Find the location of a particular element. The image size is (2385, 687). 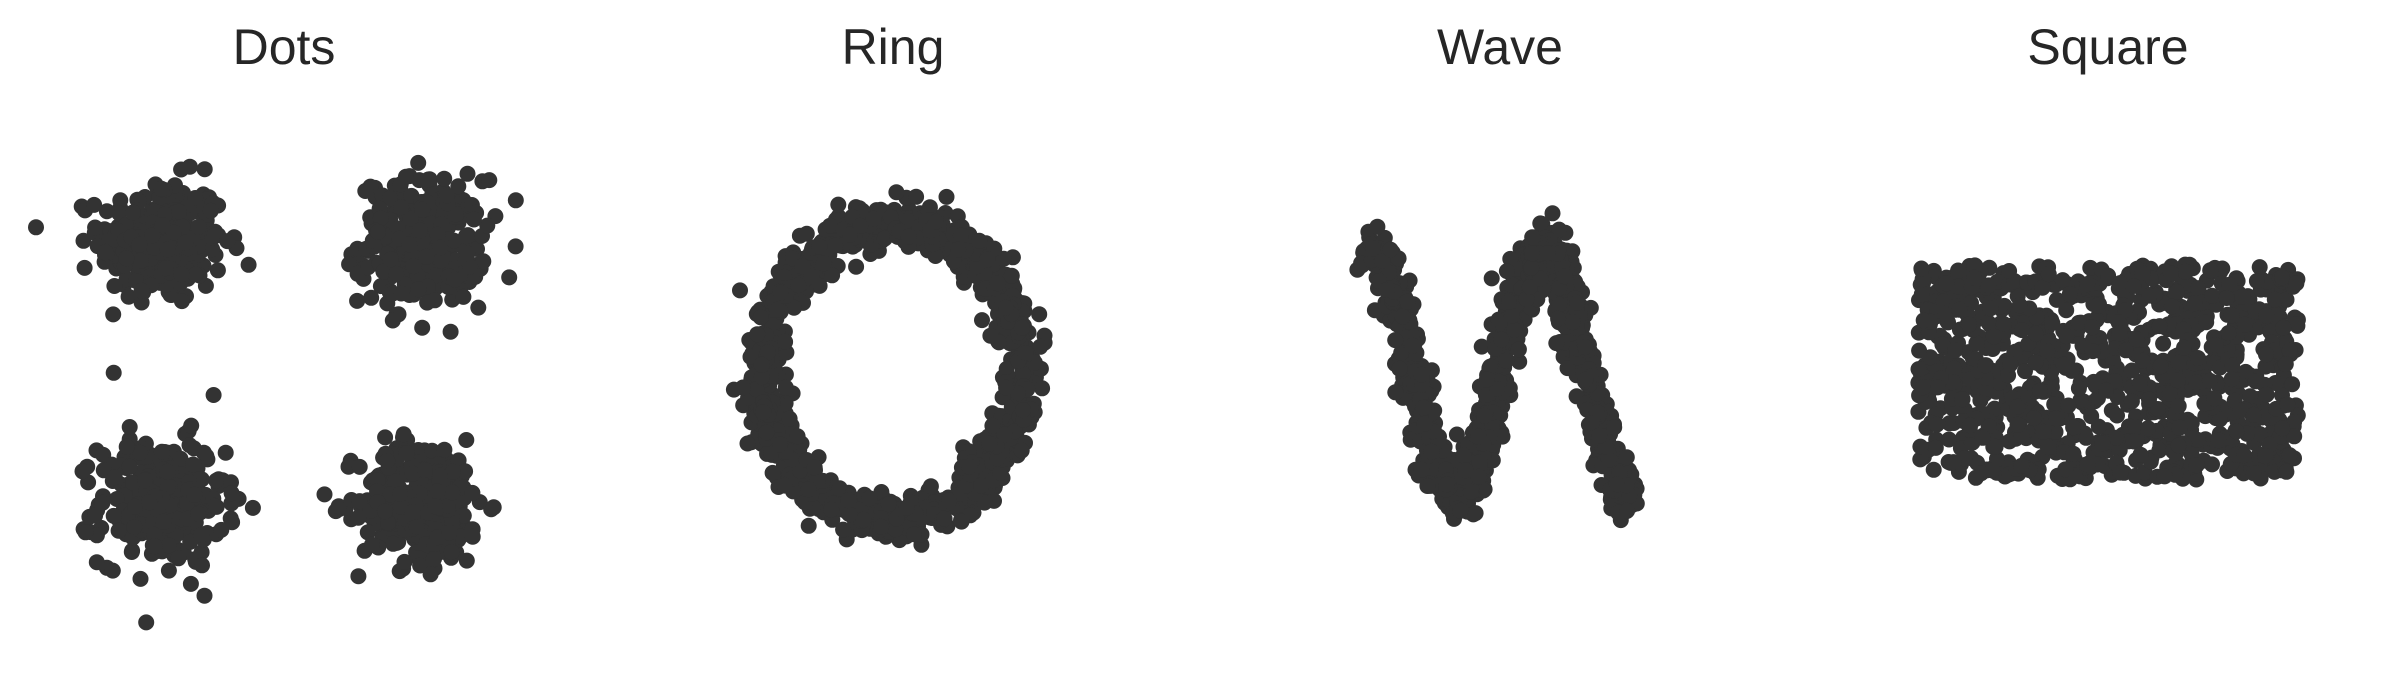

scatter-panel-ring is located at coordinates (889, 368).